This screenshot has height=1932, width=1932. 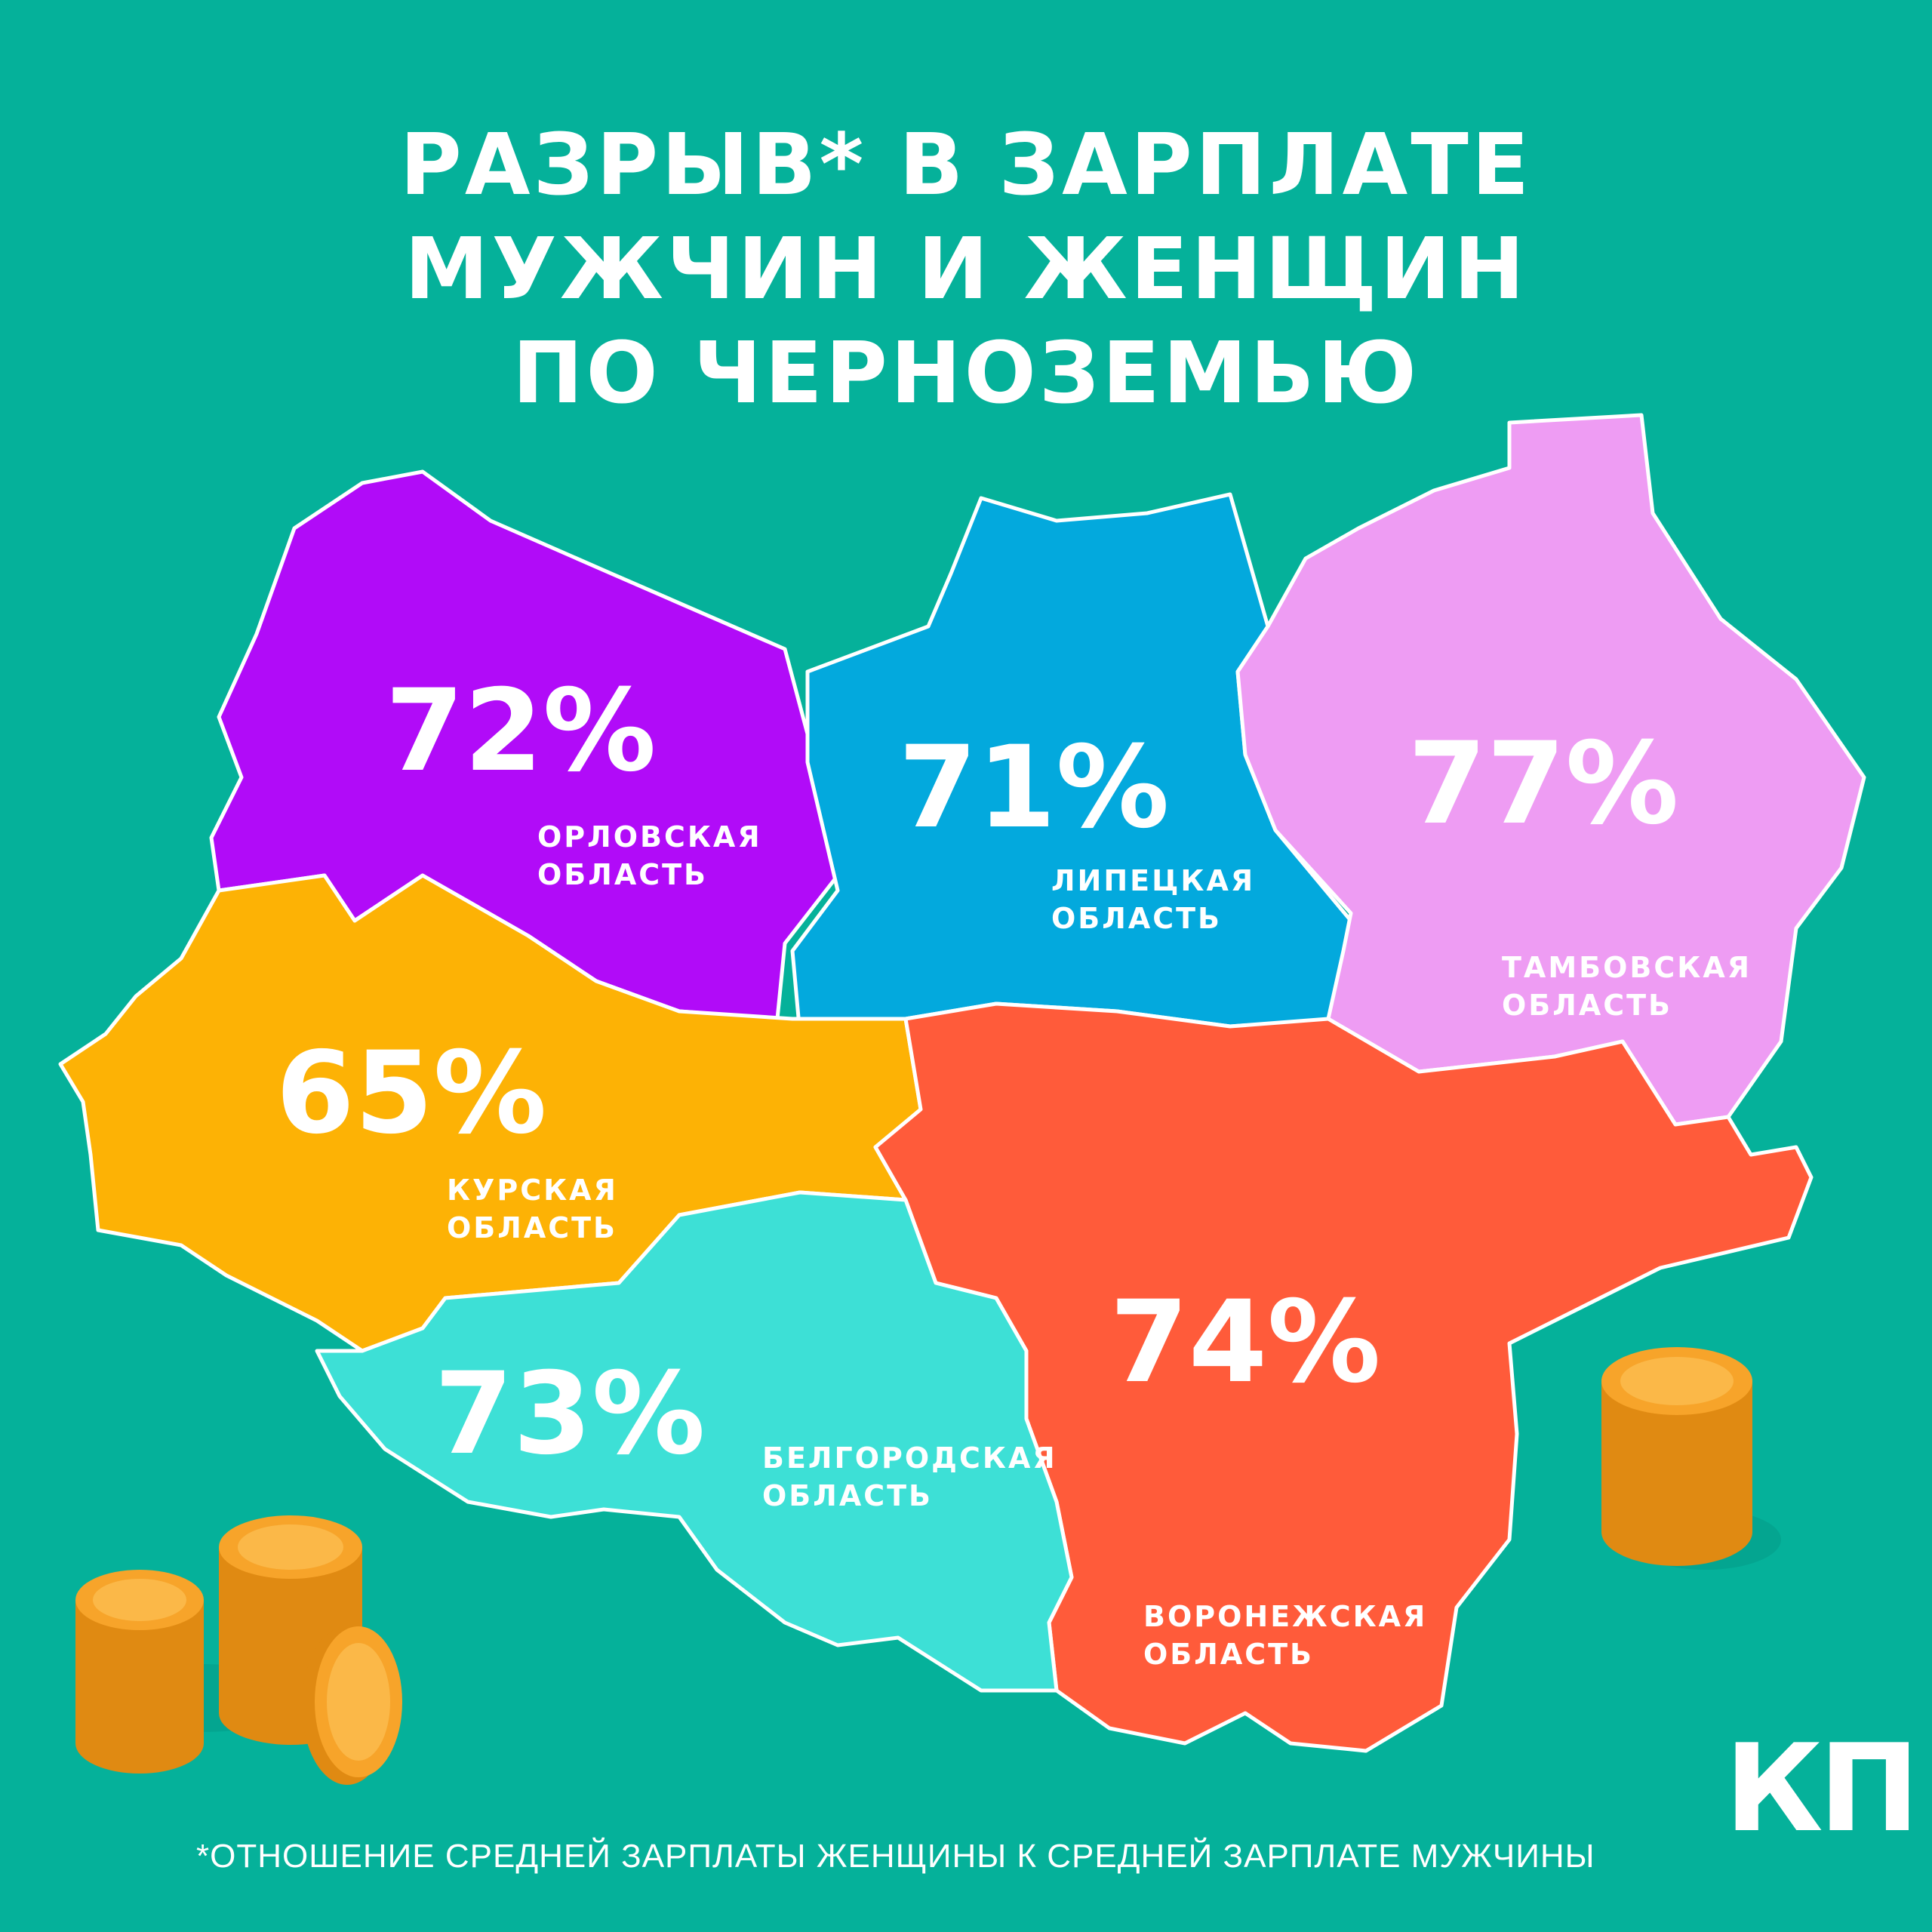 I want to click on region-orel-value: 72%, so click(x=520, y=731).